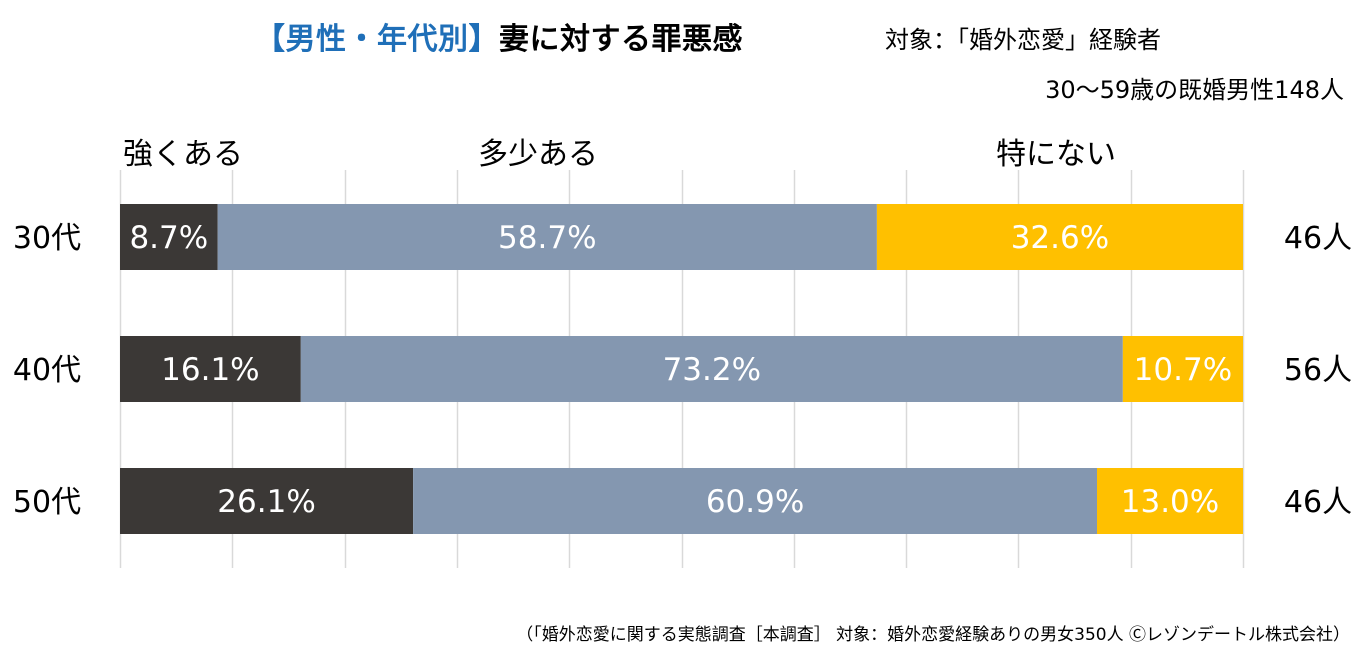 This screenshot has height=648, width=1368. I want to click on data-label: 13.0%, so click(1170, 502).